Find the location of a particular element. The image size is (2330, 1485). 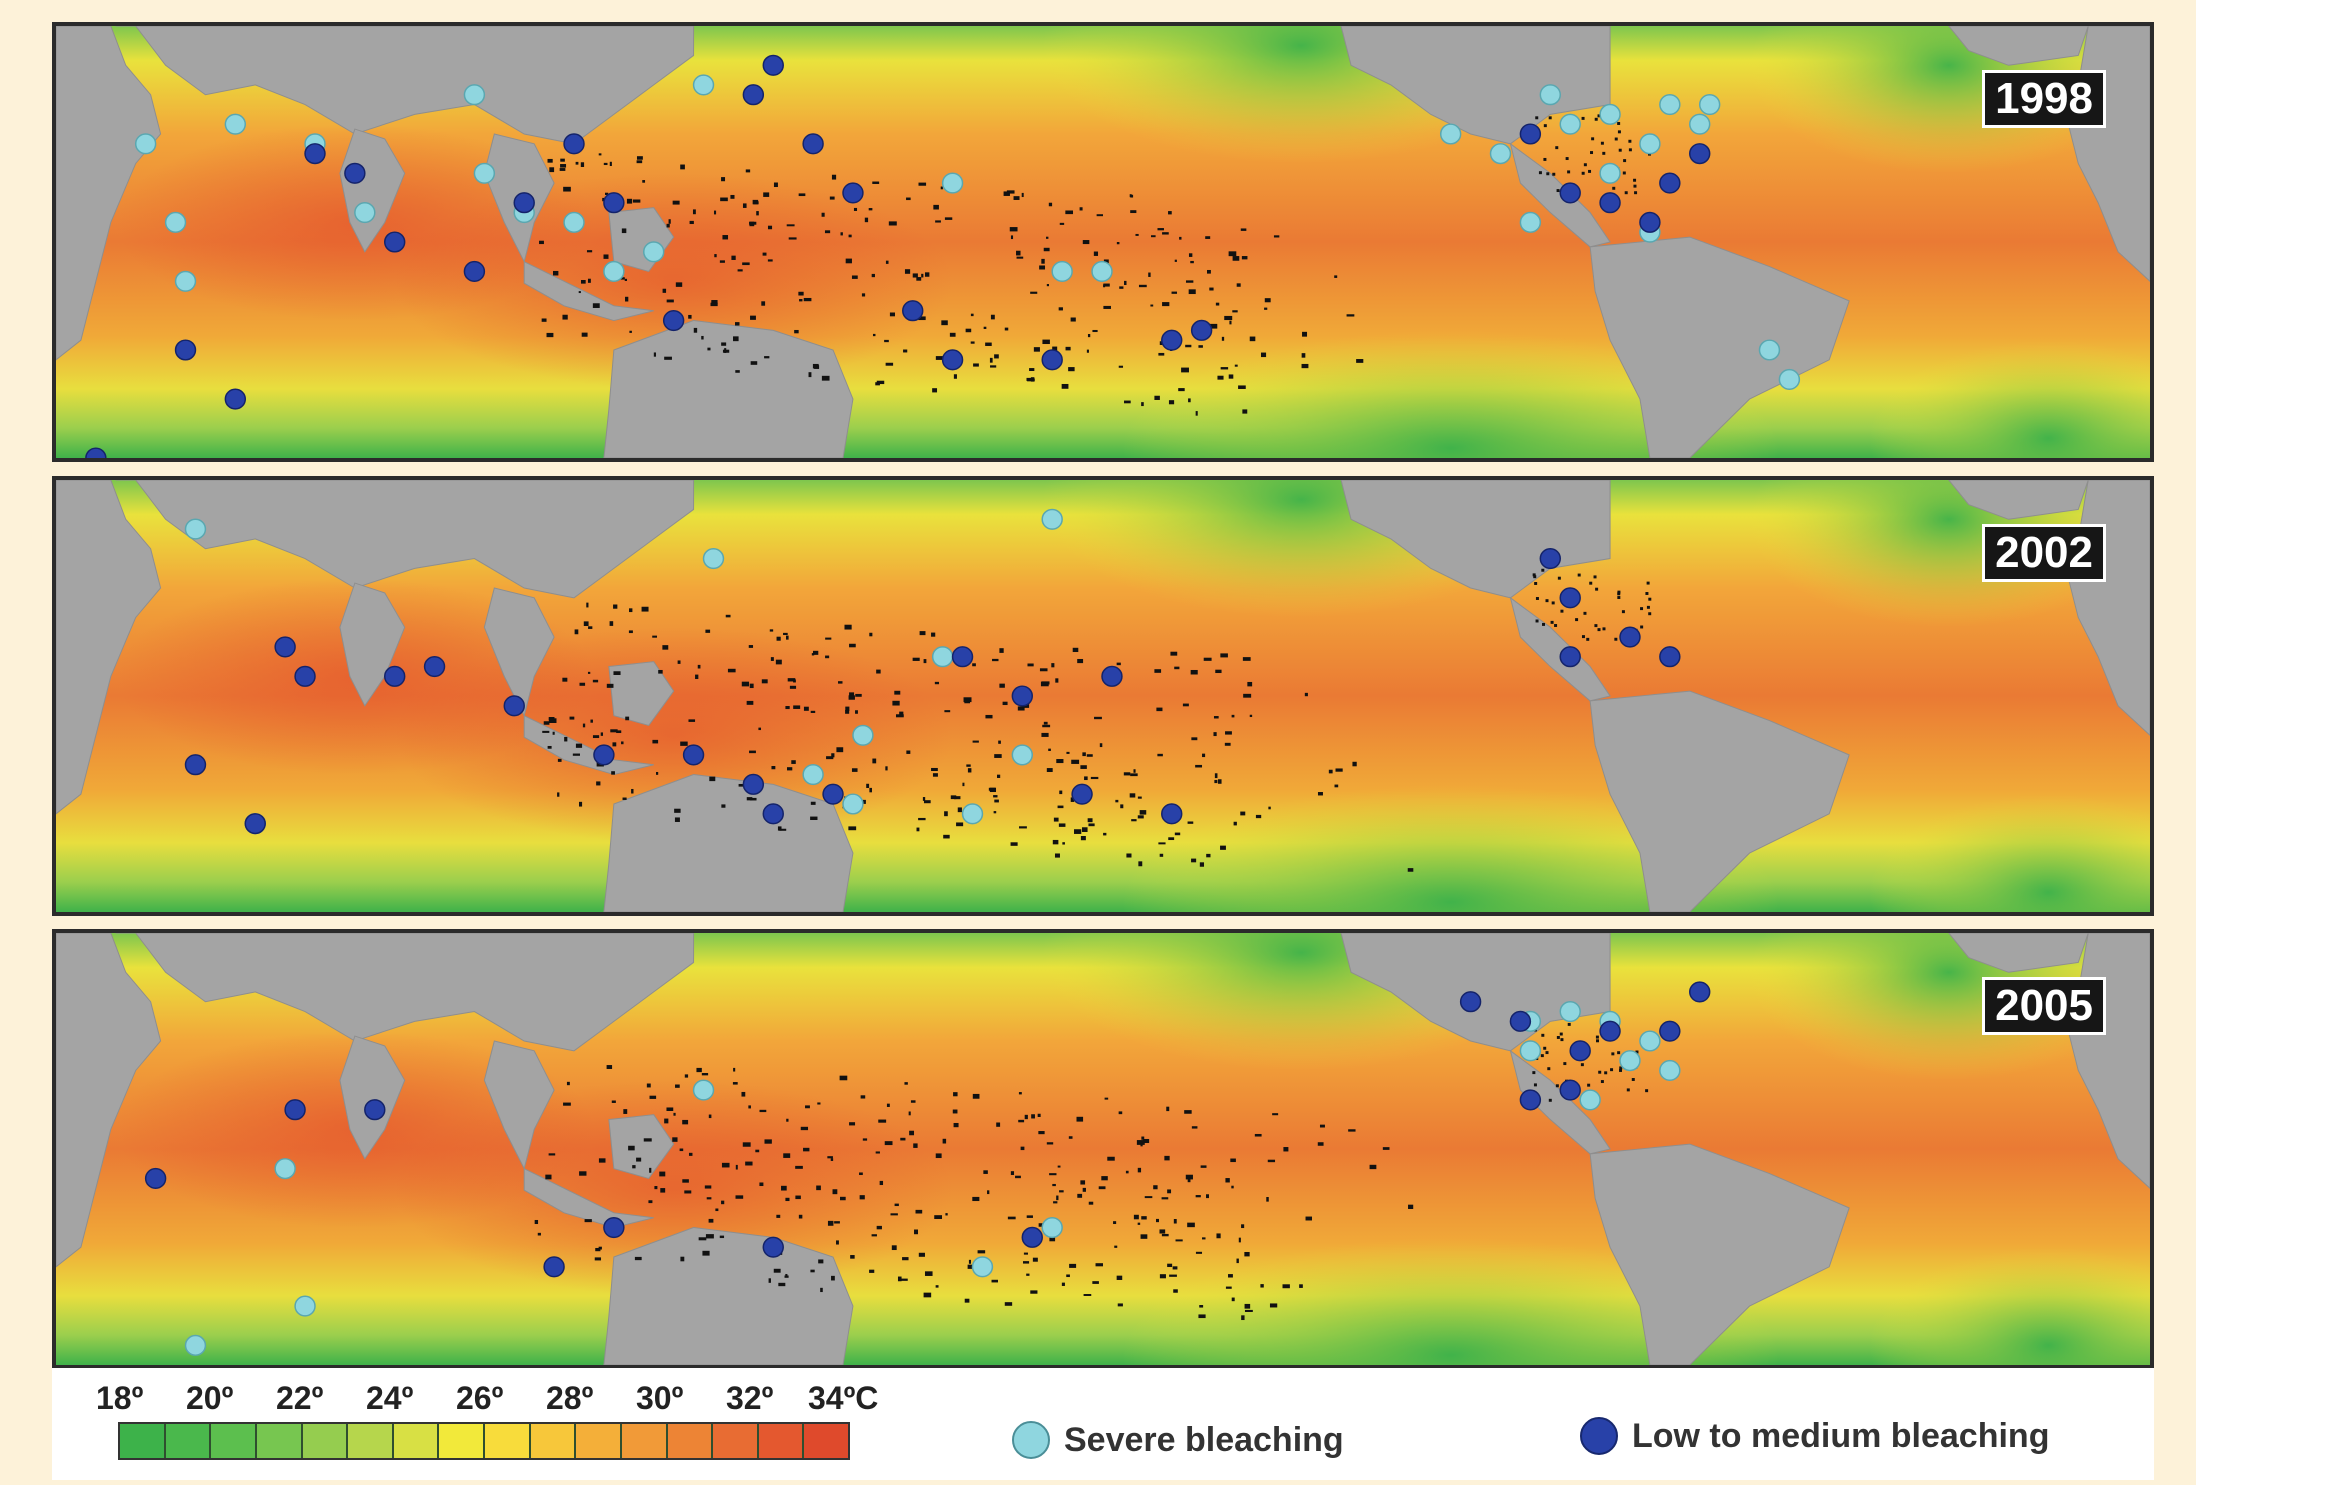

colorbar-tick: 30º is located at coordinates (660, 1398).